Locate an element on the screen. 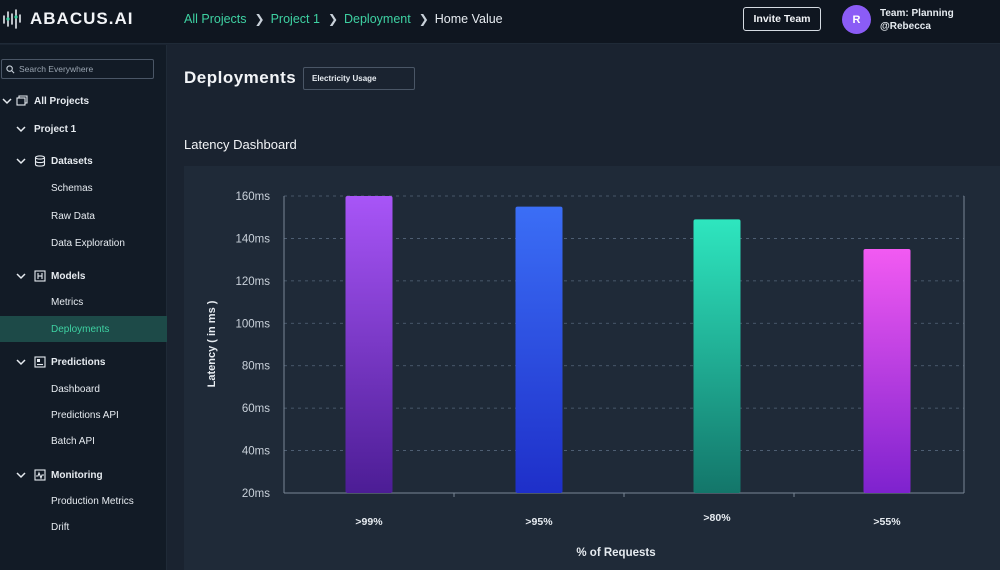 The height and width of the screenshot is (570, 1000). sidebar-item-datasets: Datasets is located at coordinates (83, 161).